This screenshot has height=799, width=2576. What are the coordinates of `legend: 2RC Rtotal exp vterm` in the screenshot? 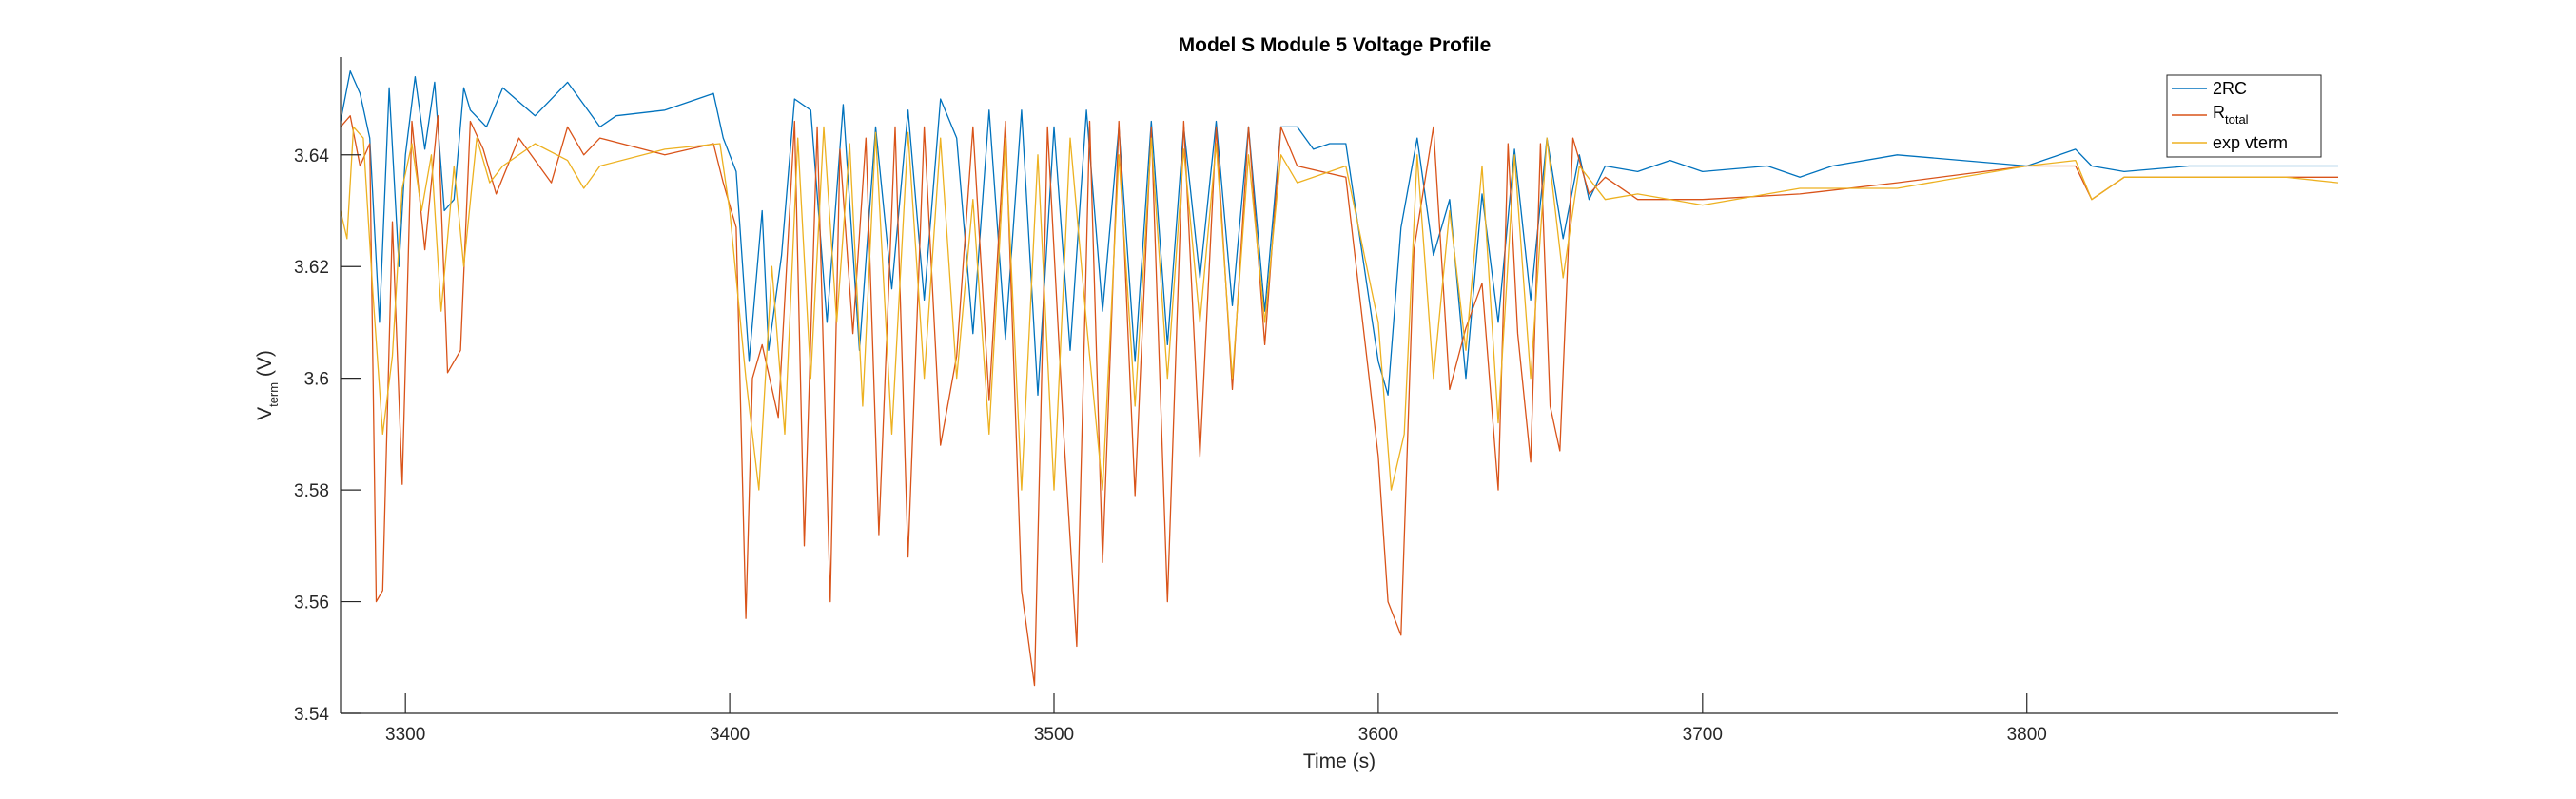 It's located at (2244, 116).